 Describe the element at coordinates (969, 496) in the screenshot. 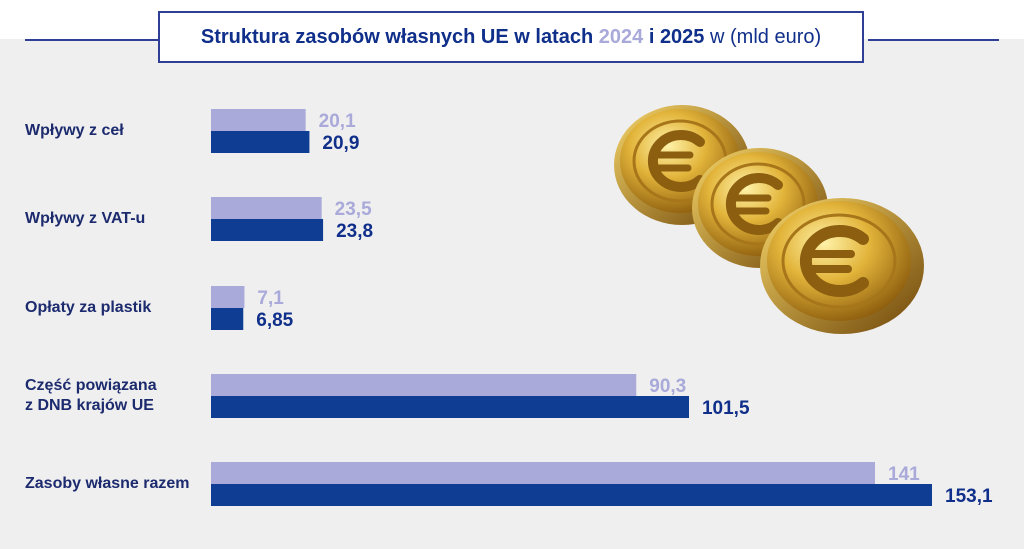

I see `value-label-2025: 153,1` at that location.